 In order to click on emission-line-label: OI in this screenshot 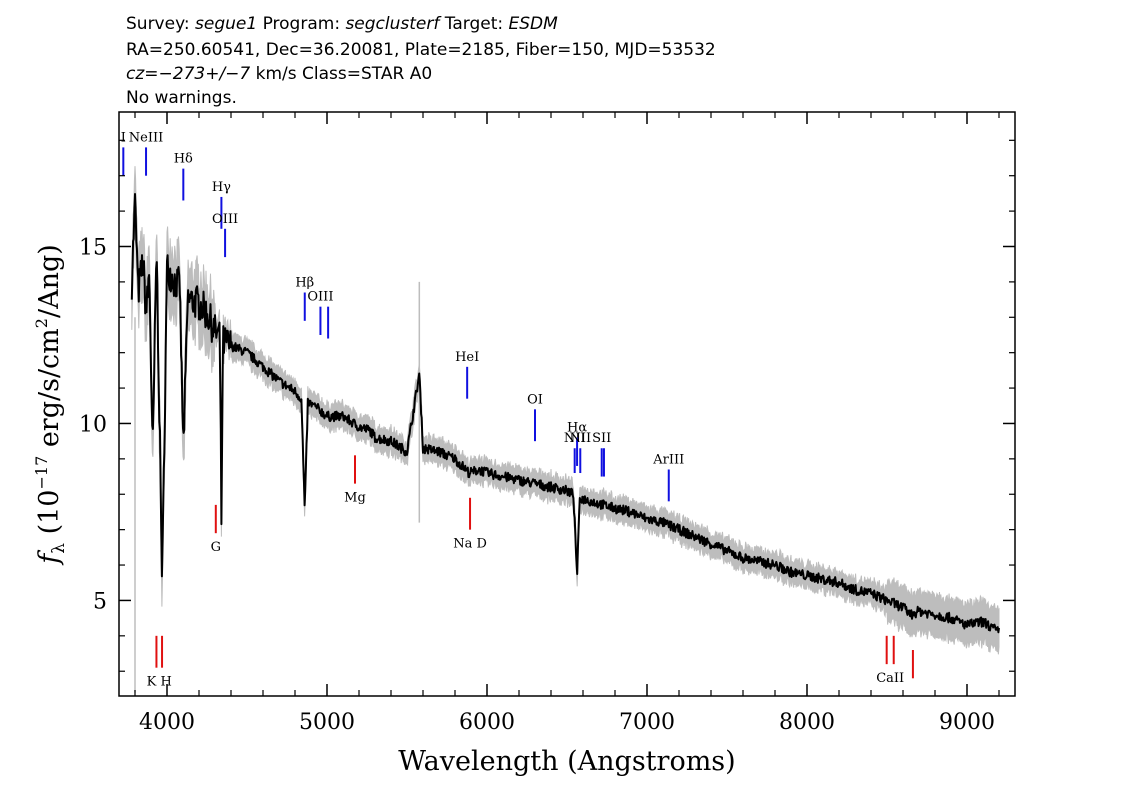, I will do `click(535, 399)`.